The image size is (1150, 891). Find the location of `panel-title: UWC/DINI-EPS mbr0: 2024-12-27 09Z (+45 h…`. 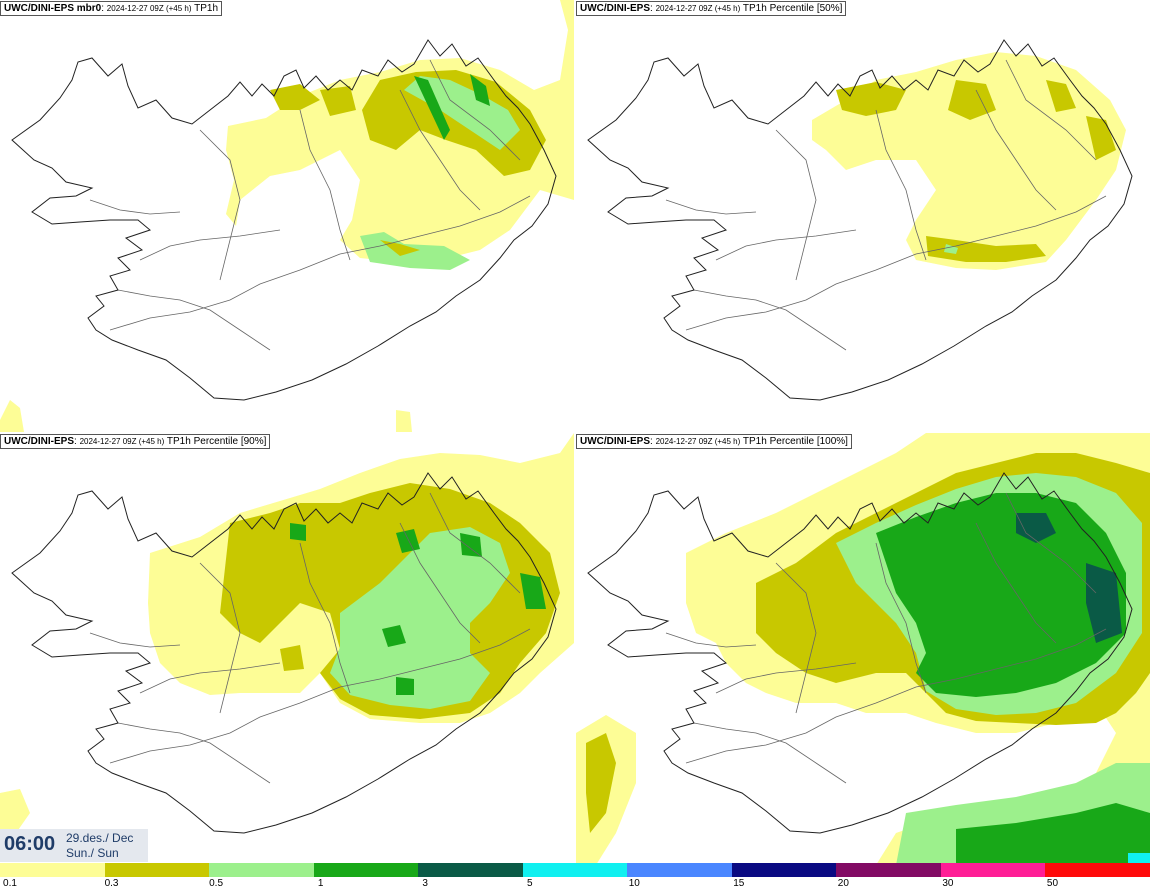

panel-title: UWC/DINI-EPS mbr0: 2024-12-27 09Z (+45 h… is located at coordinates (111, 8).